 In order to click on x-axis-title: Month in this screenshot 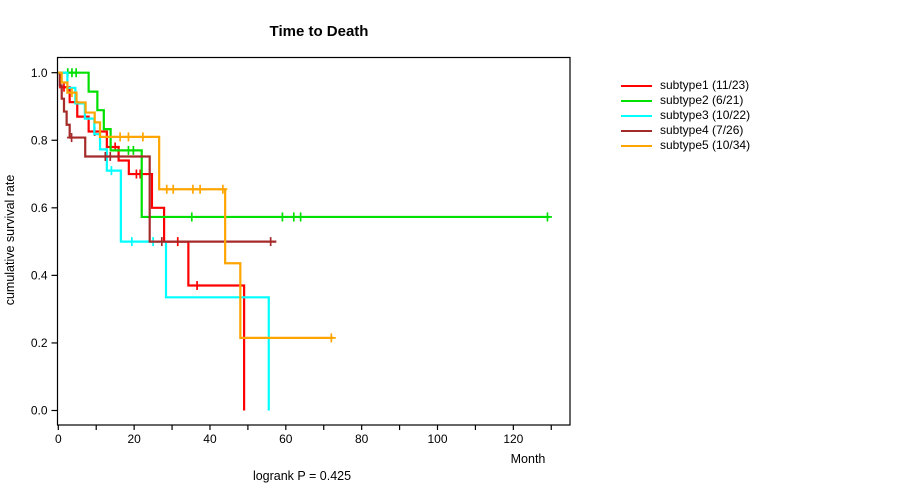, I will do `click(528, 459)`.